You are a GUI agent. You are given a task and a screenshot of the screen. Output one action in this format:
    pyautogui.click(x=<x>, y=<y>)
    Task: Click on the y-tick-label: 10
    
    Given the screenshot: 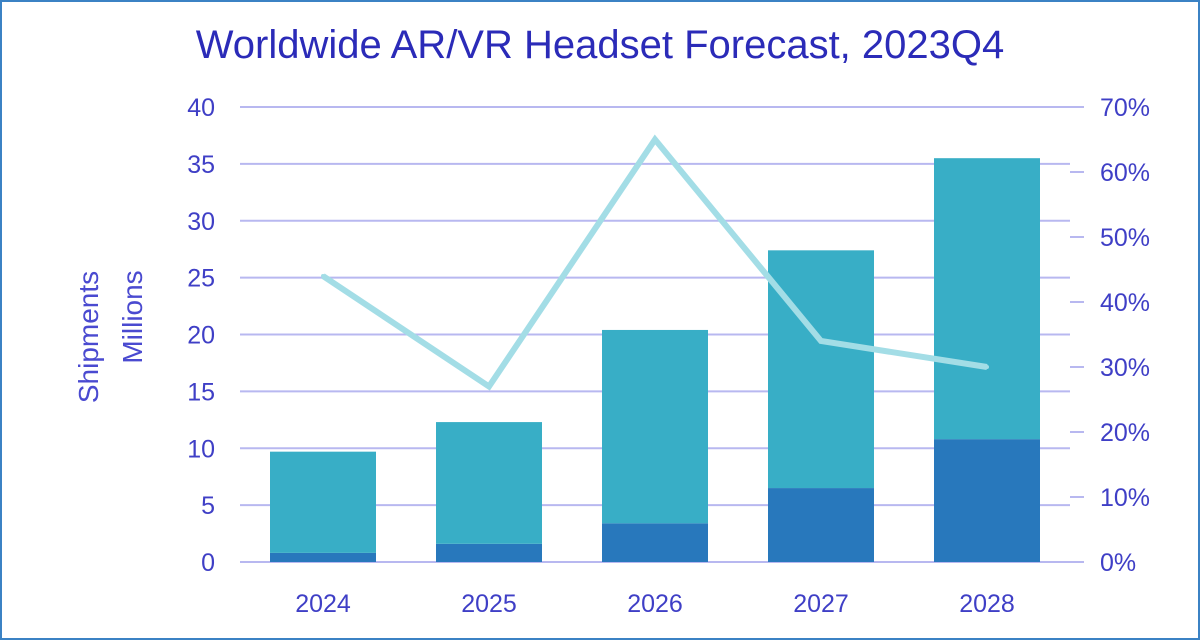 What is the action you would take?
    pyautogui.click(x=201, y=449)
    